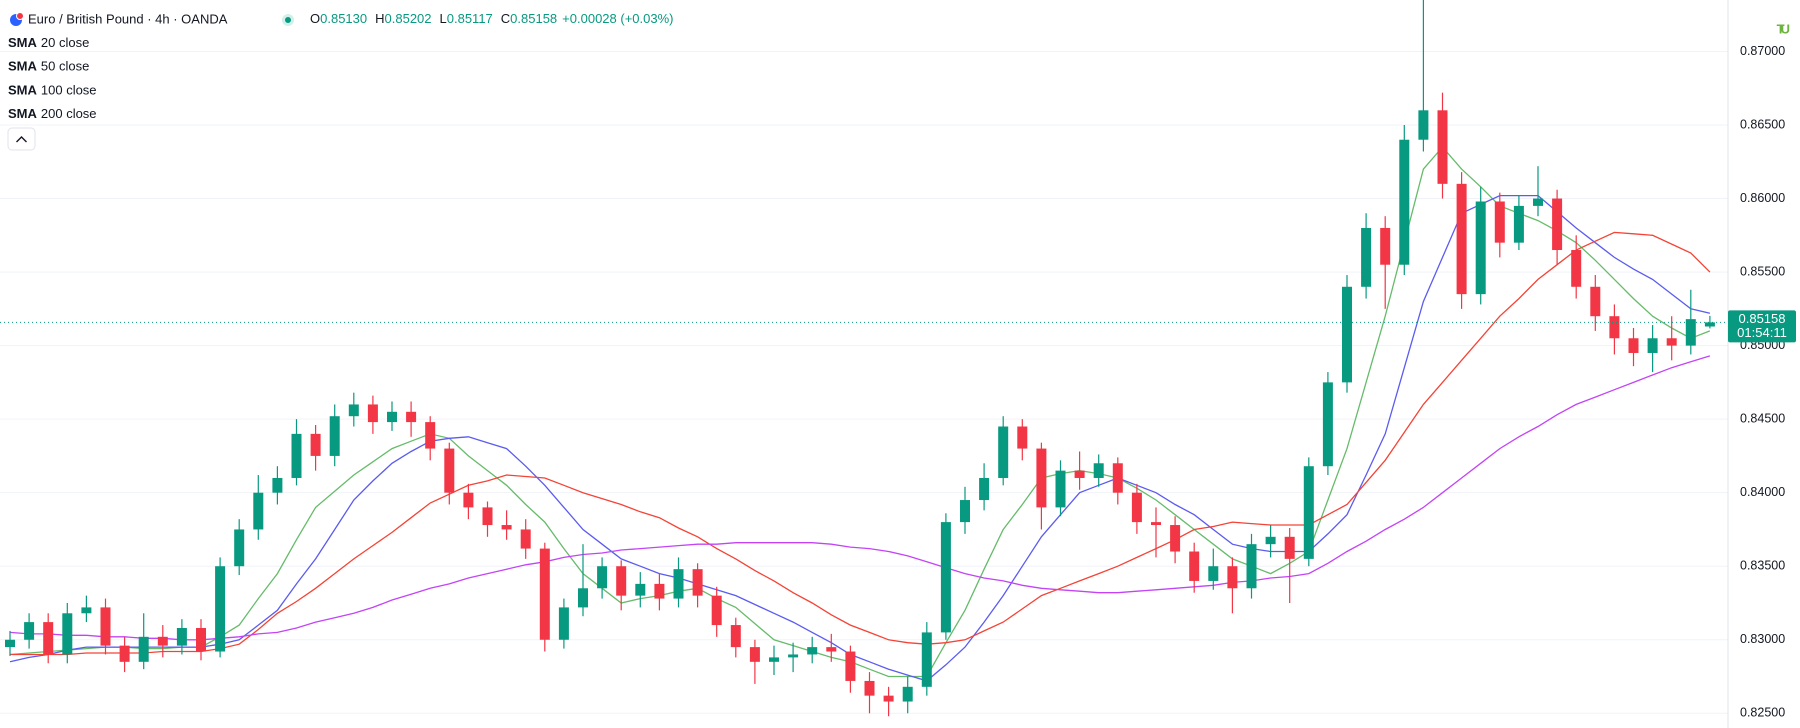  Describe the element at coordinates (408, 18) in the screenshot. I see `ohlc-value: 0.85202` at that location.